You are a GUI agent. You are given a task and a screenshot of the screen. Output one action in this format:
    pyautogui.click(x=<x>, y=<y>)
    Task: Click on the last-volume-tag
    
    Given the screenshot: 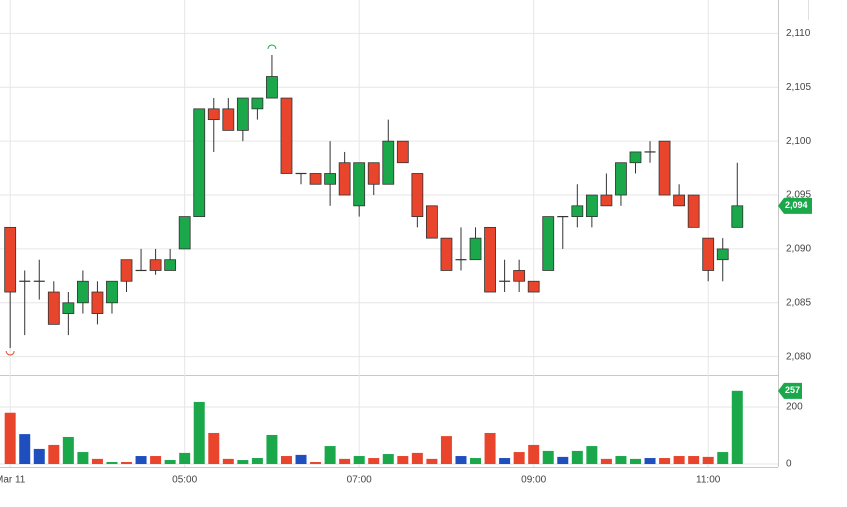 What is the action you would take?
    pyautogui.click(x=790, y=390)
    